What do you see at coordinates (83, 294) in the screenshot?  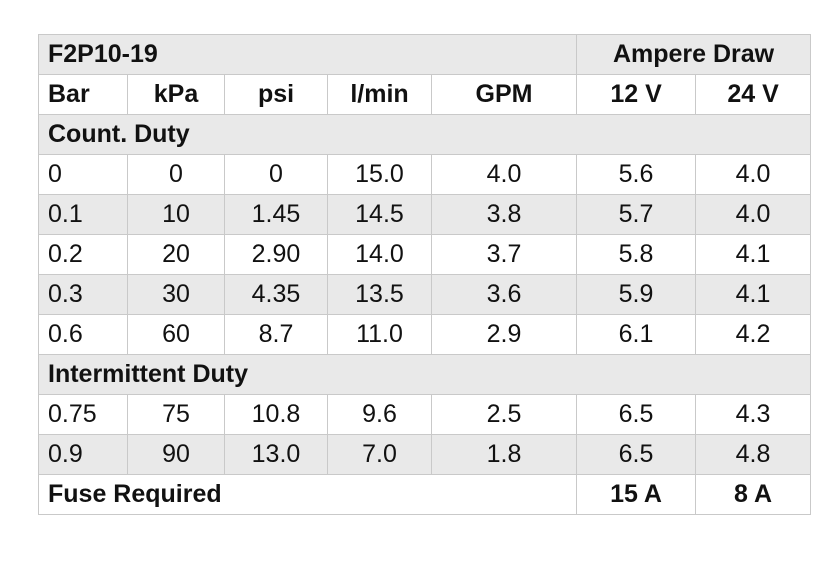 I see `table-cell: 0.3` at bounding box center [83, 294].